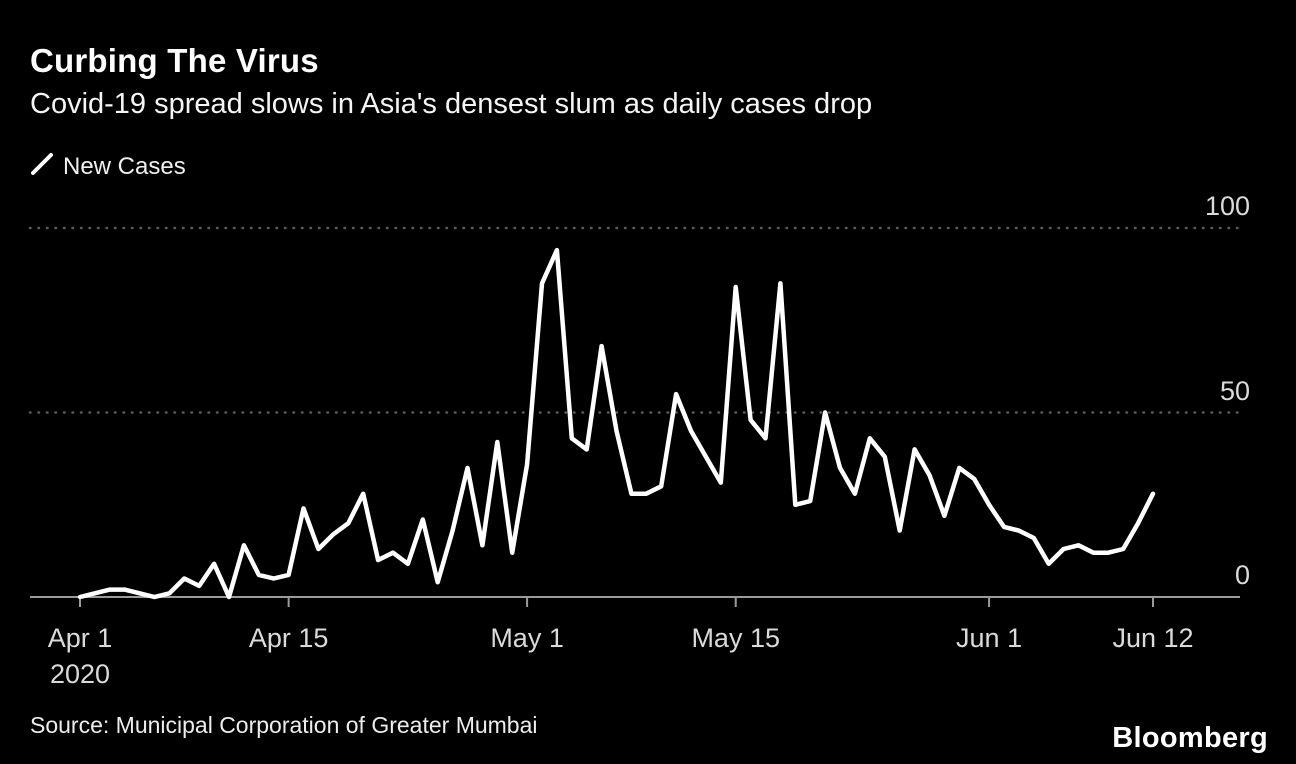 Image resolution: width=1296 pixels, height=764 pixels. I want to click on x-axis-label-text: May 15, so click(735, 638).